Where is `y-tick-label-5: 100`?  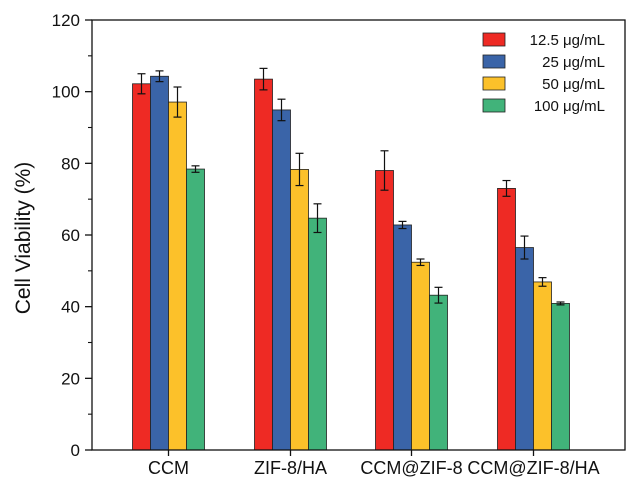
y-tick-label-5: 100 is located at coordinates (66, 92).